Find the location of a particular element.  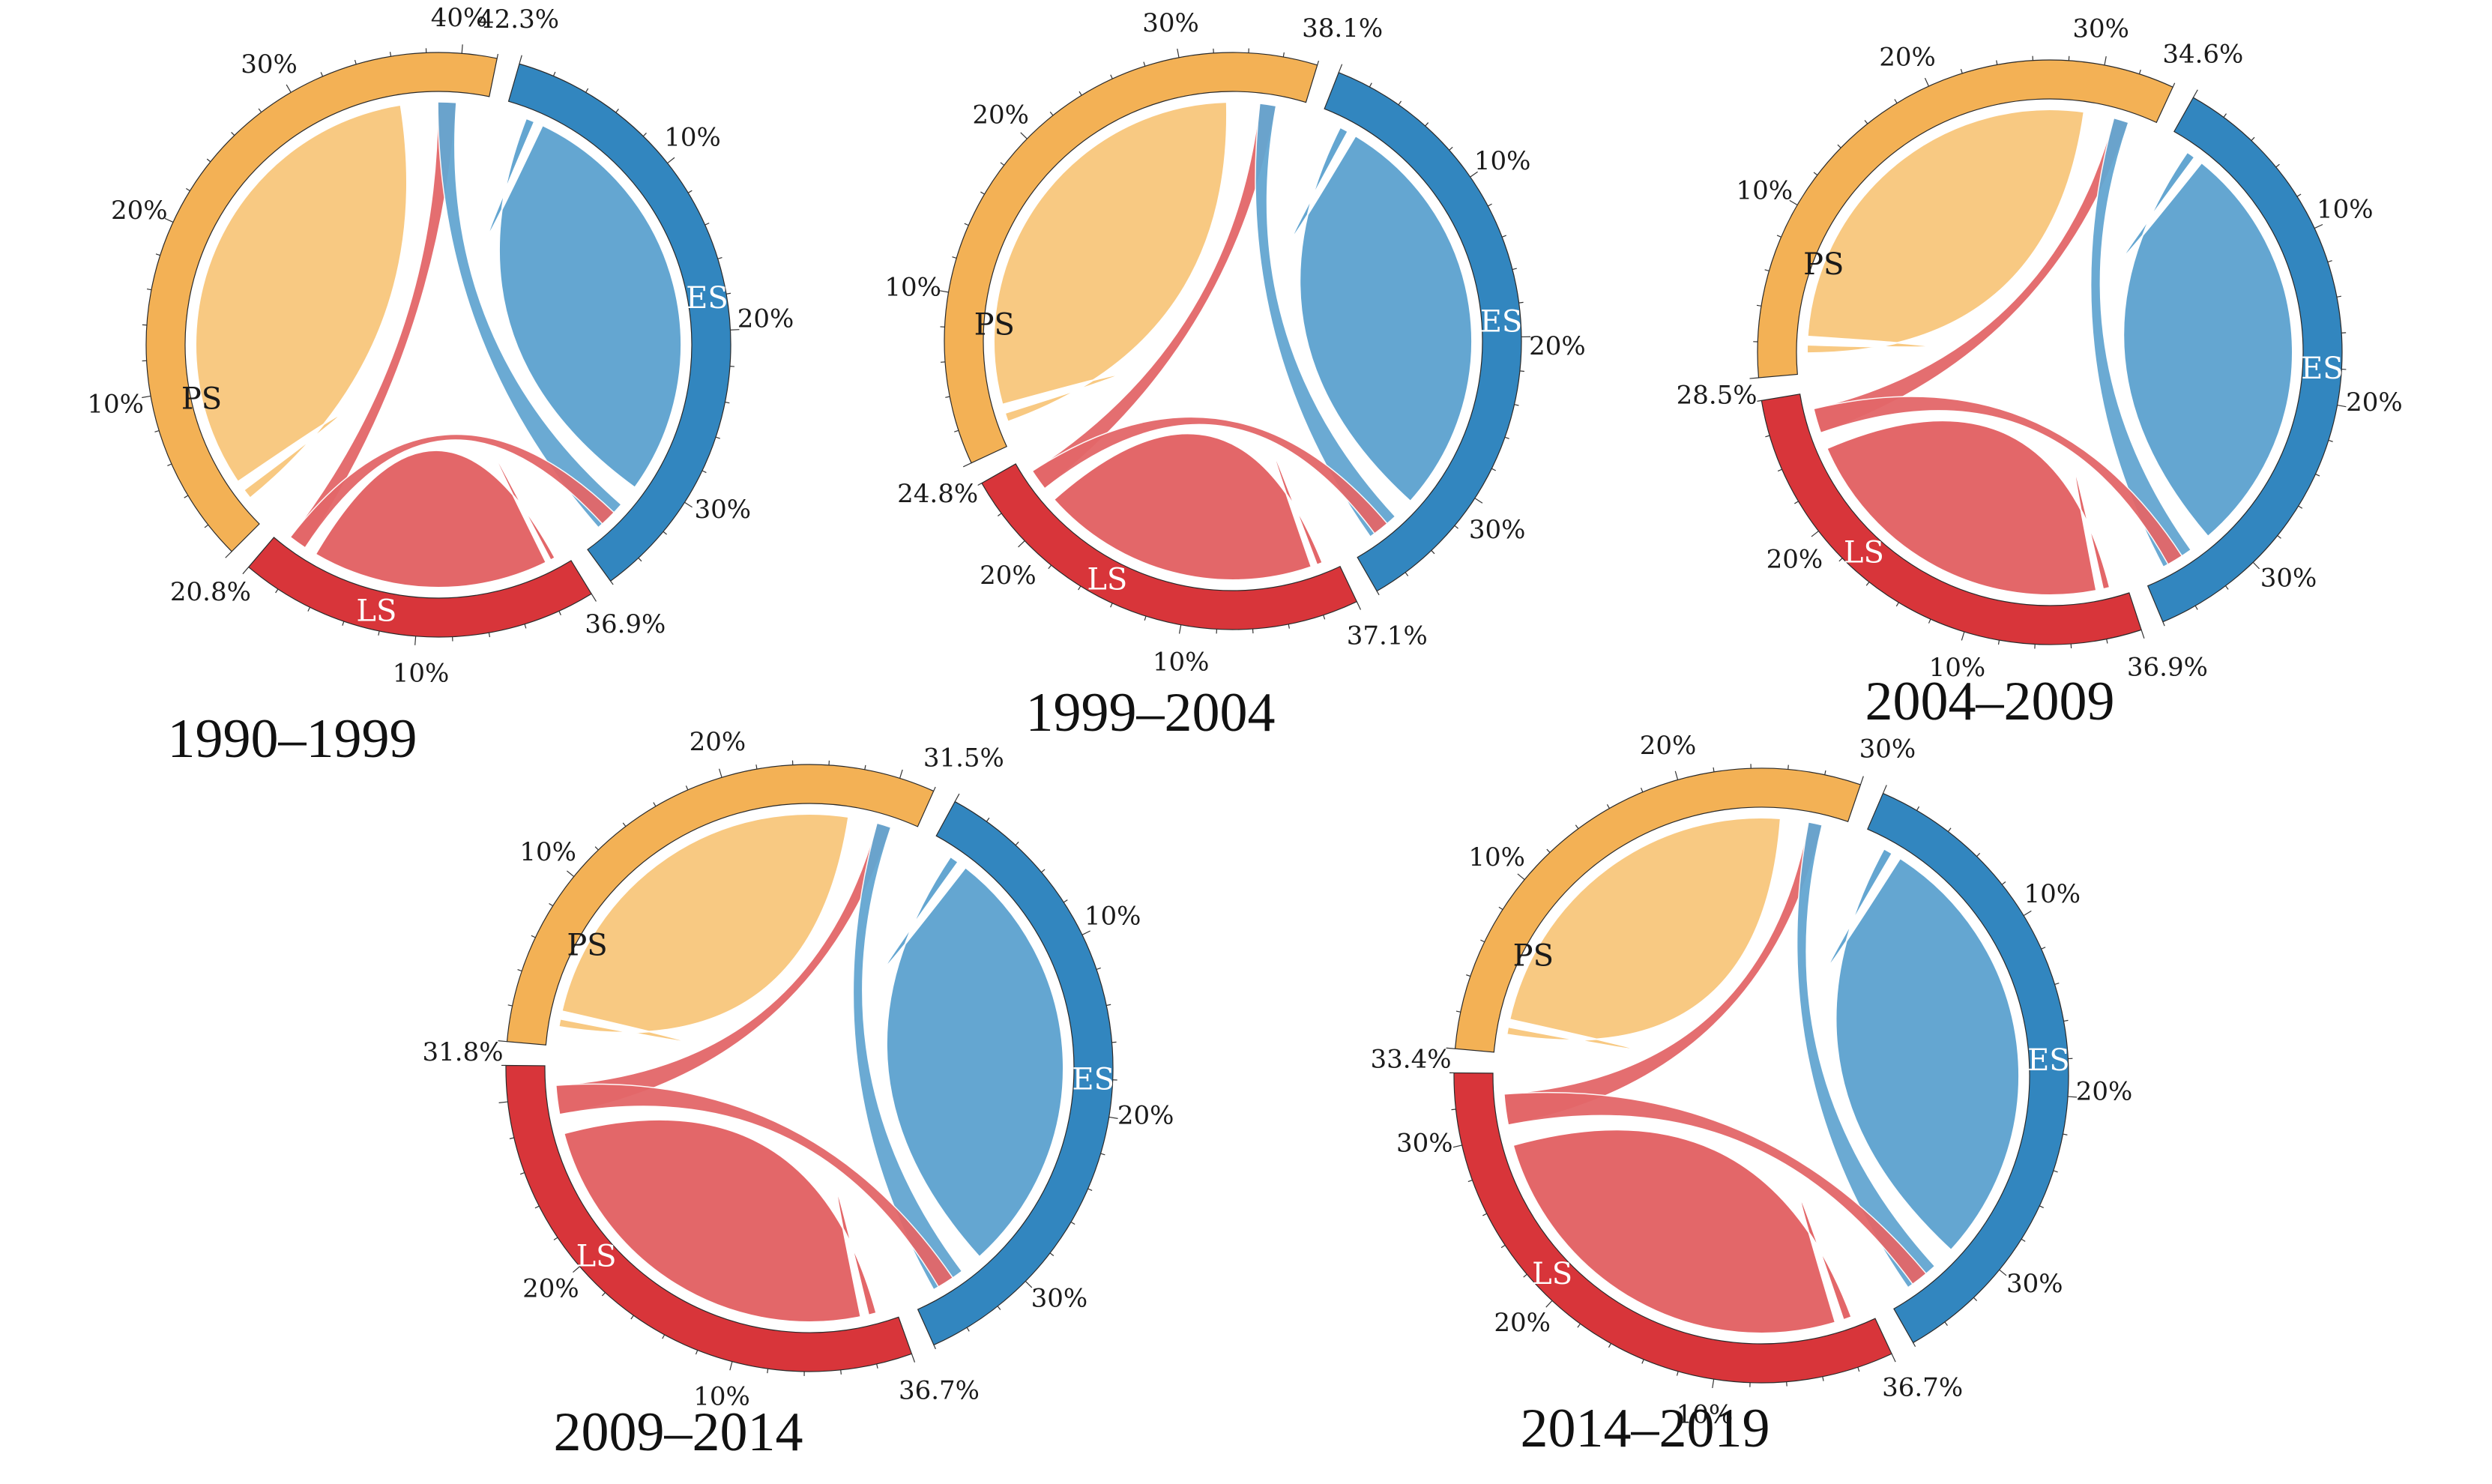

segment-arc-ps is located at coordinates (1658, 910).